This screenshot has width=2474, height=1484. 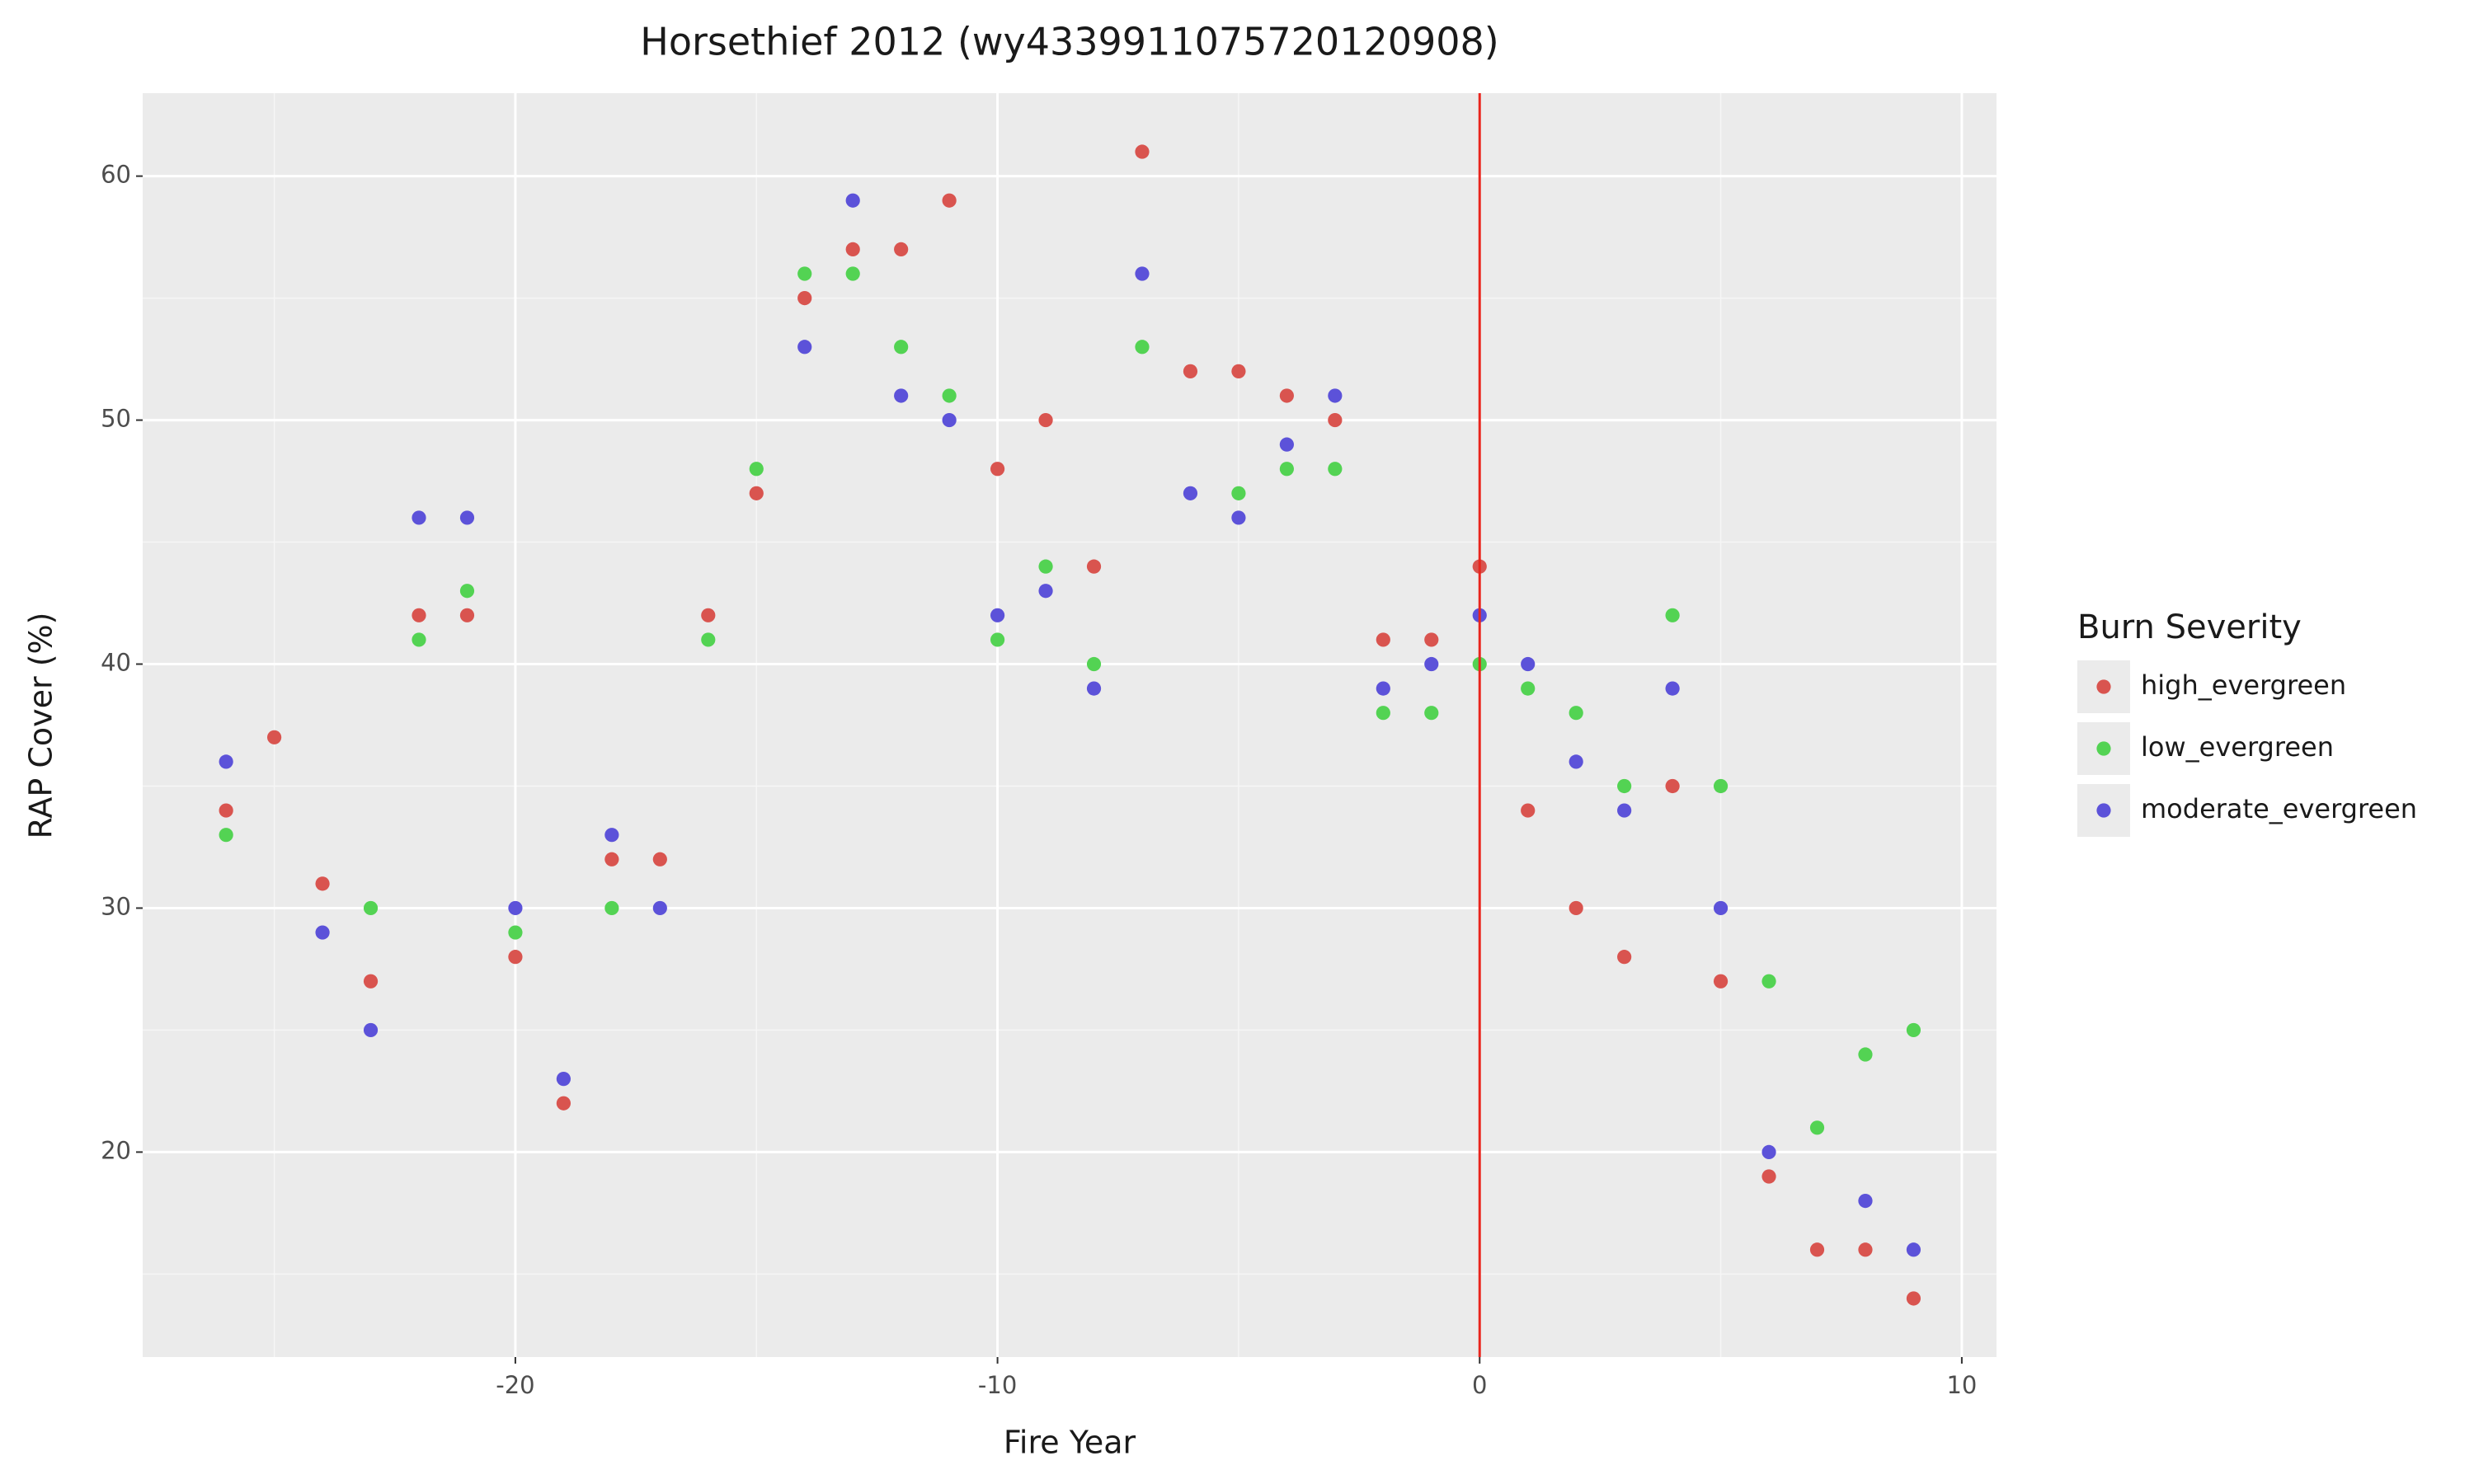 I want to click on legend-title: Burn Severity, so click(x=2189, y=627).